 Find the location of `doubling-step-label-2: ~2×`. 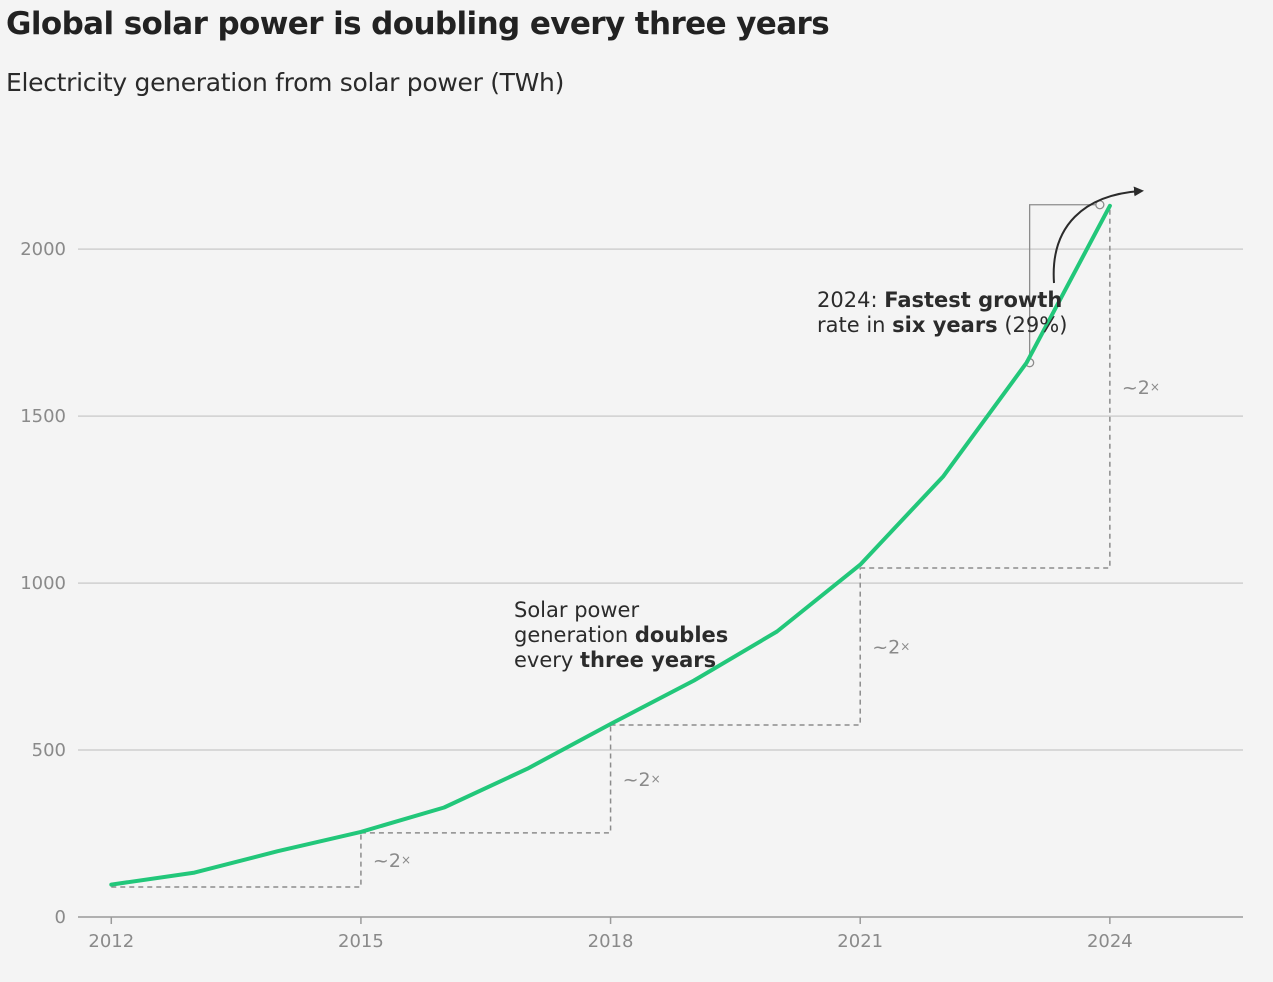

doubling-step-label-2: ~2× is located at coordinates (642, 780).